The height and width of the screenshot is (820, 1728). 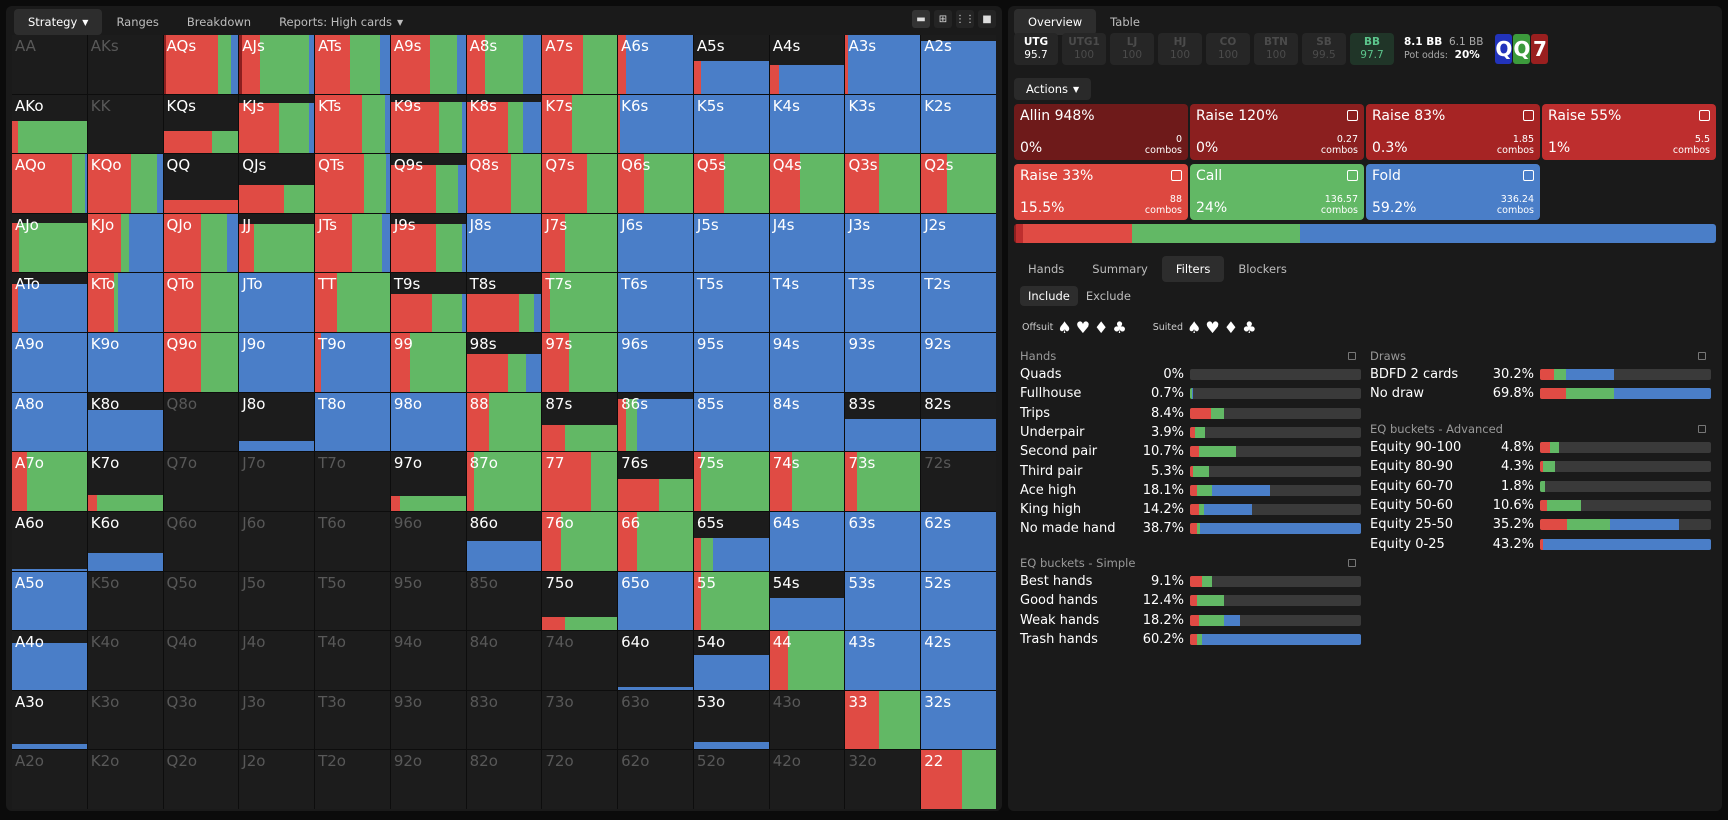 What do you see at coordinates (807, 362) in the screenshot?
I see `hand-cell: 94s` at bounding box center [807, 362].